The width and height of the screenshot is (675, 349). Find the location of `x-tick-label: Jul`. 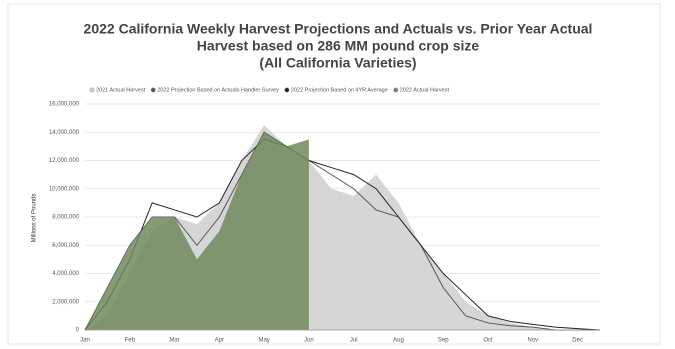

x-tick-label: Jul is located at coordinates (354, 341).